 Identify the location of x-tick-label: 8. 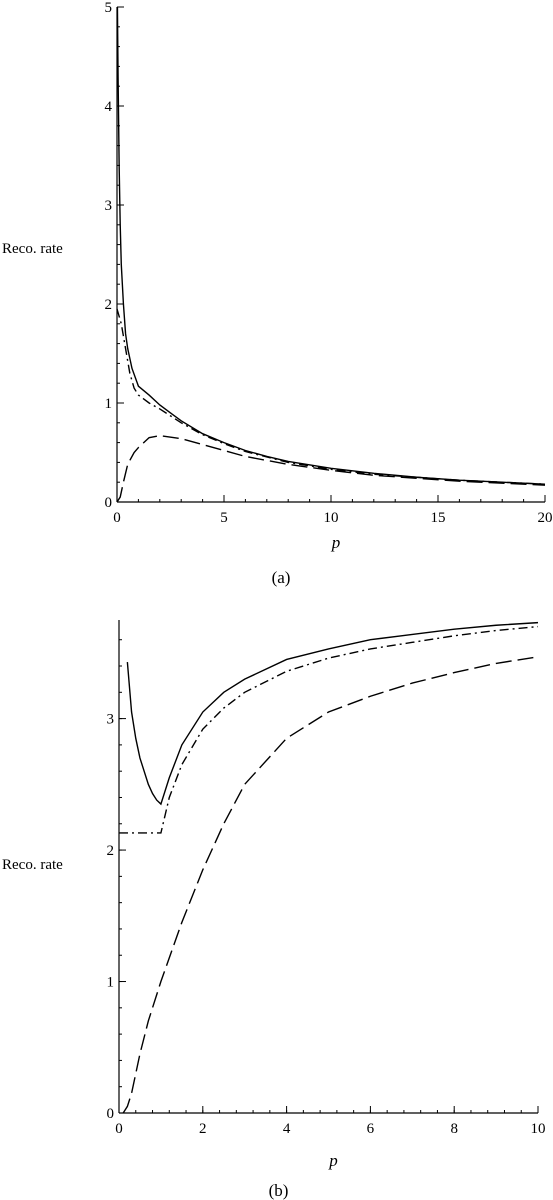
(454, 1129).